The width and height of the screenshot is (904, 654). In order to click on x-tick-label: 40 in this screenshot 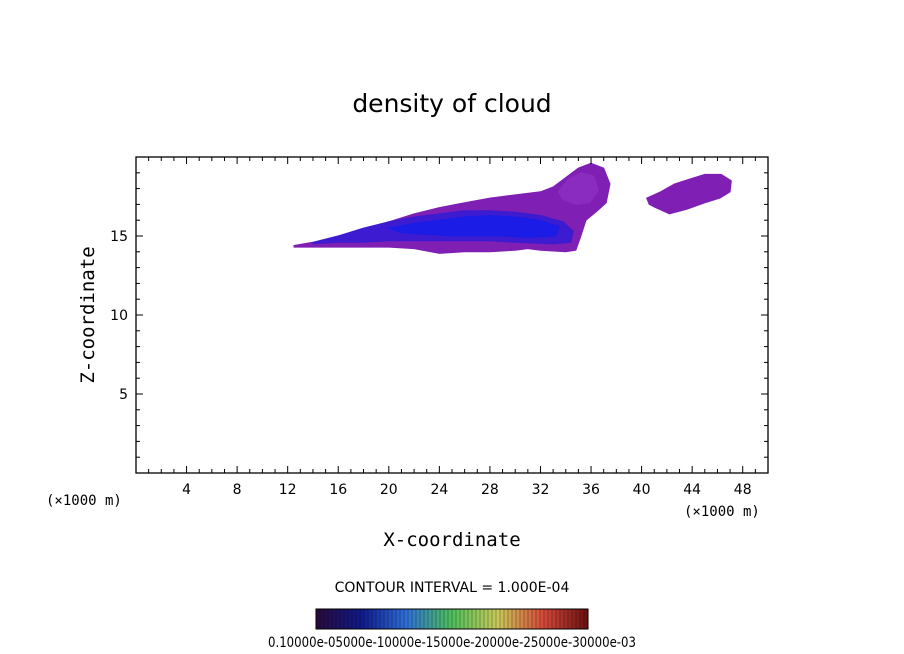, I will do `click(642, 490)`.